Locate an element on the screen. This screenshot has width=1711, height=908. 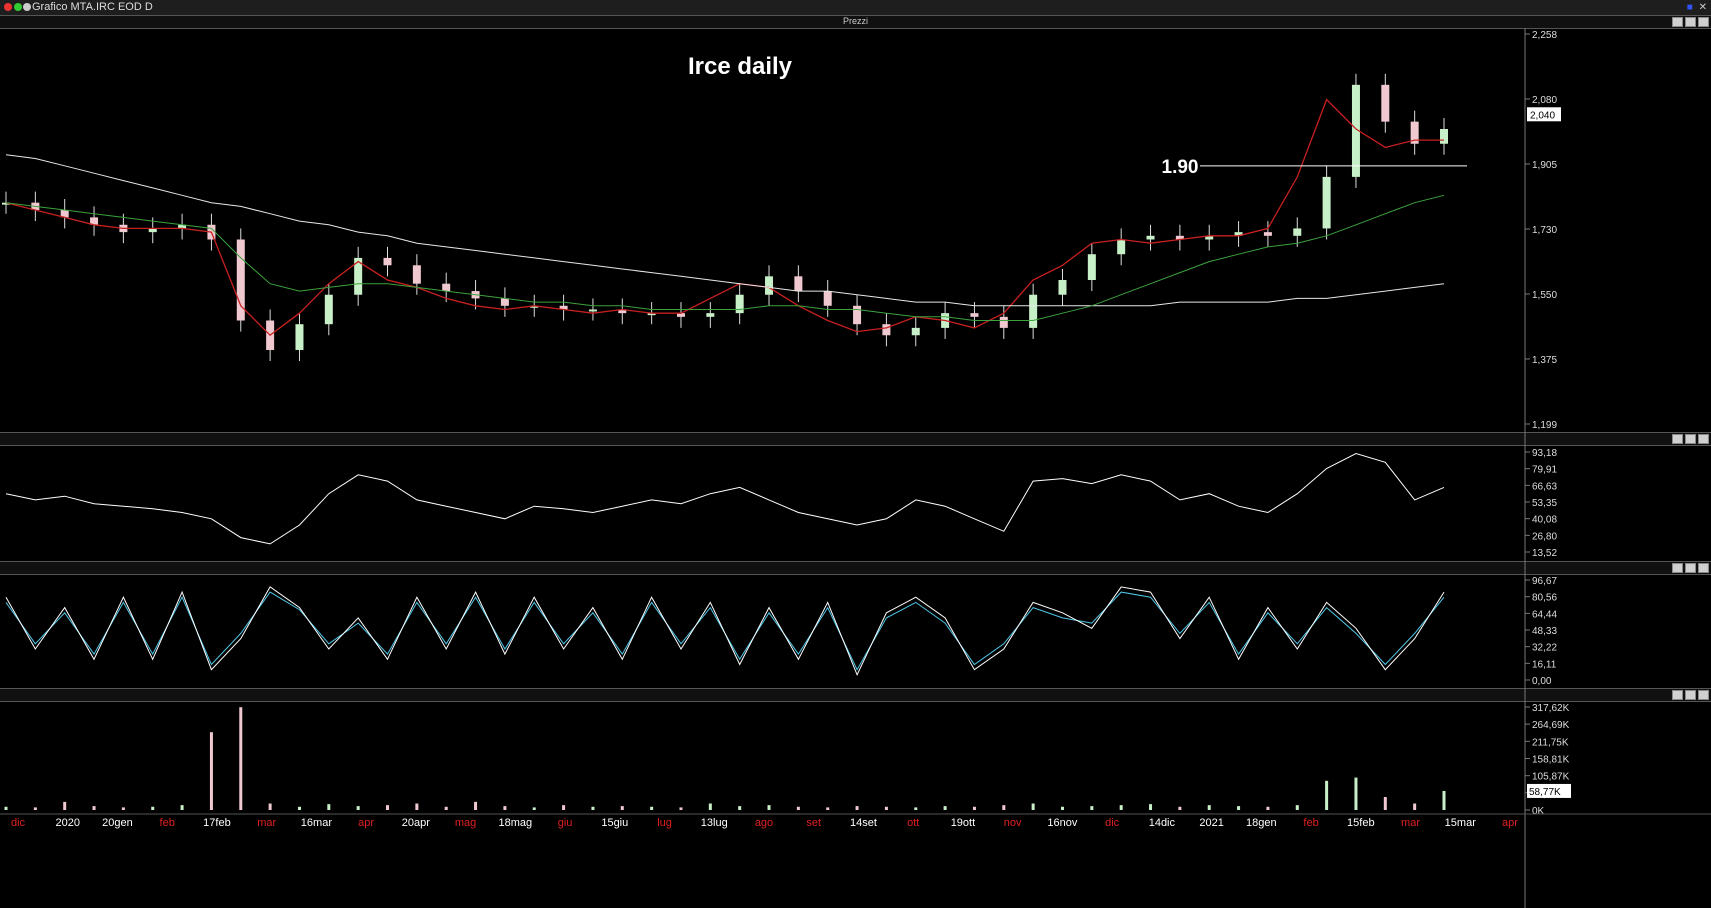
x-axis-label: 15mar is located at coordinates (1461, 823).